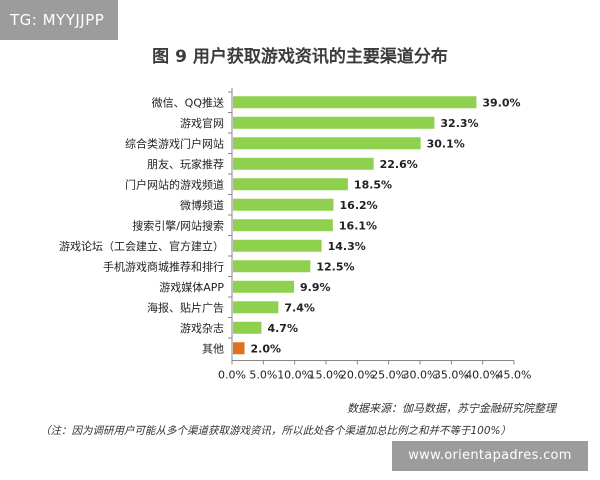 The image size is (600, 480). What do you see at coordinates (174, 143) in the screenshot?
I see `category-label: 综合类游戏门户网站` at bounding box center [174, 143].